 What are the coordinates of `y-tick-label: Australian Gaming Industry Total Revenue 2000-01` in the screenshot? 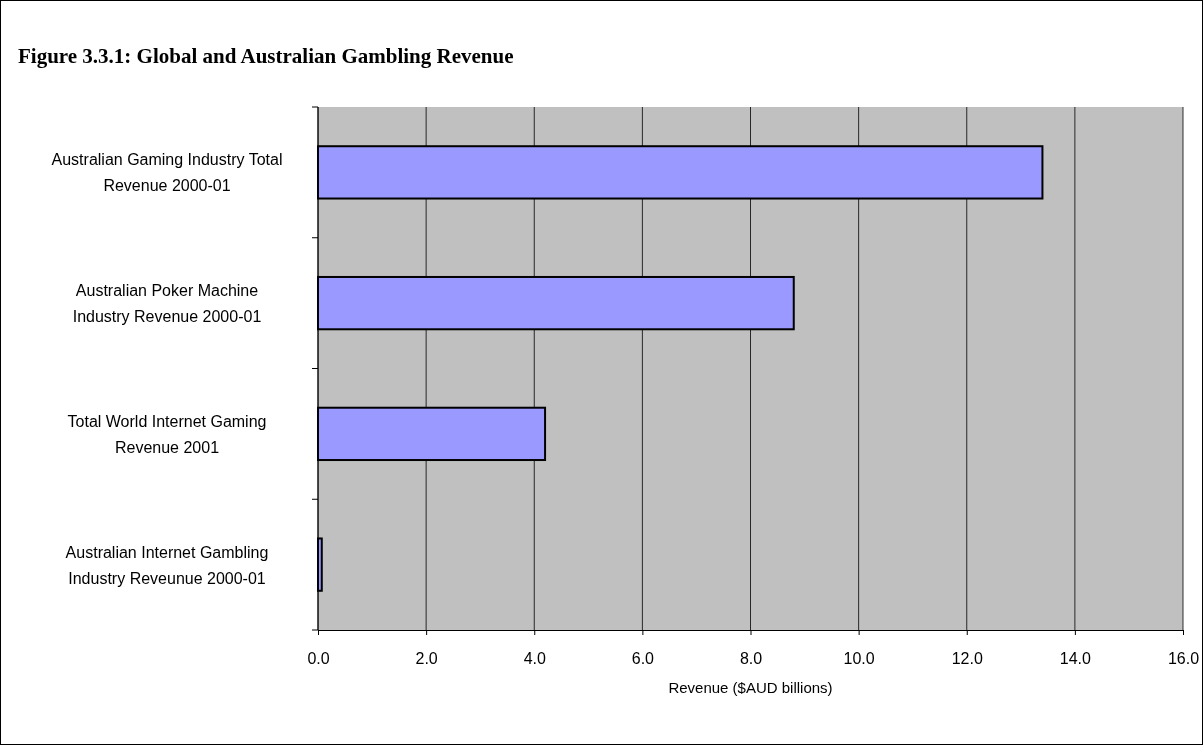 It's located at (167, 173).